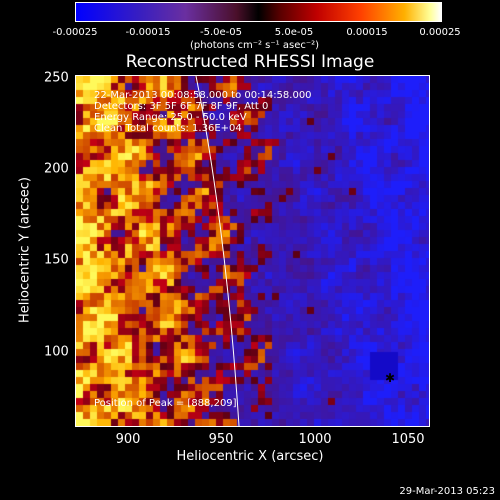 The image size is (500, 500). What do you see at coordinates (390, 378) in the screenshot?
I see `peak-marker: ✱` at bounding box center [390, 378].